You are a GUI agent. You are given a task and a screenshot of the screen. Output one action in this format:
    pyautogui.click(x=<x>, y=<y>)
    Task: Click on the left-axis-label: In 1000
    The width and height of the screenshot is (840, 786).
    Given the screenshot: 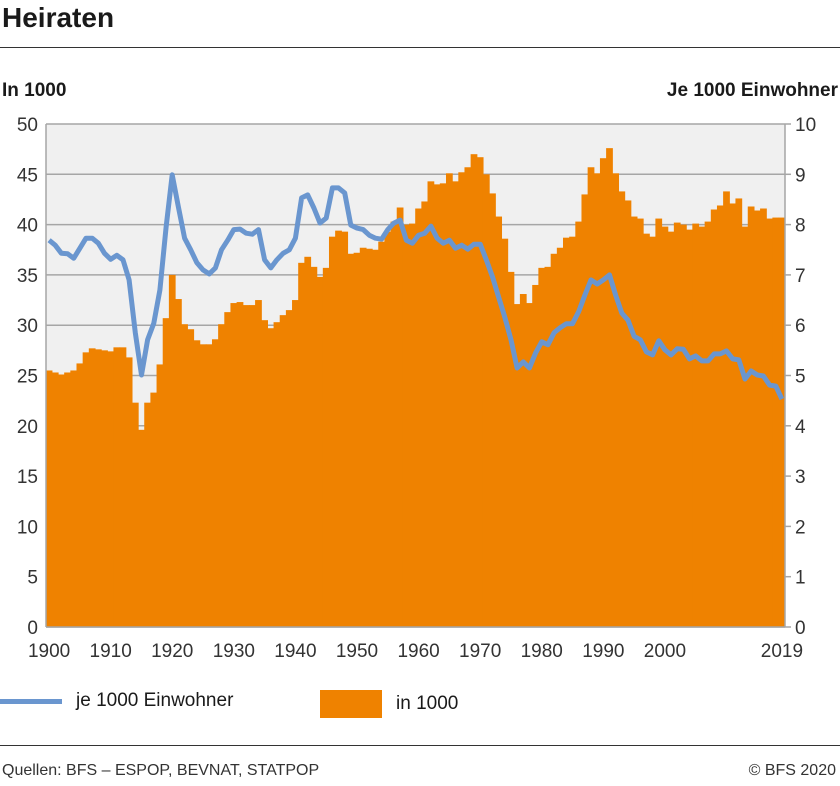 What is the action you would take?
    pyautogui.click(x=34, y=90)
    